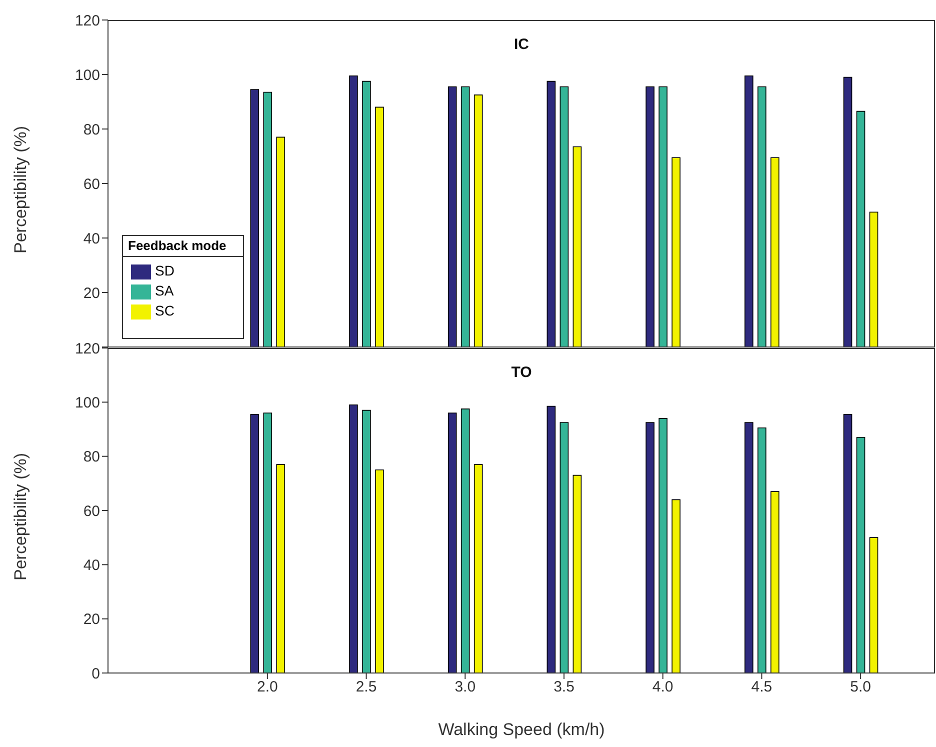 The height and width of the screenshot is (747, 936). Describe the element at coordinates (96, 673) in the screenshot. I see `y-tick-label: 0` at that location.